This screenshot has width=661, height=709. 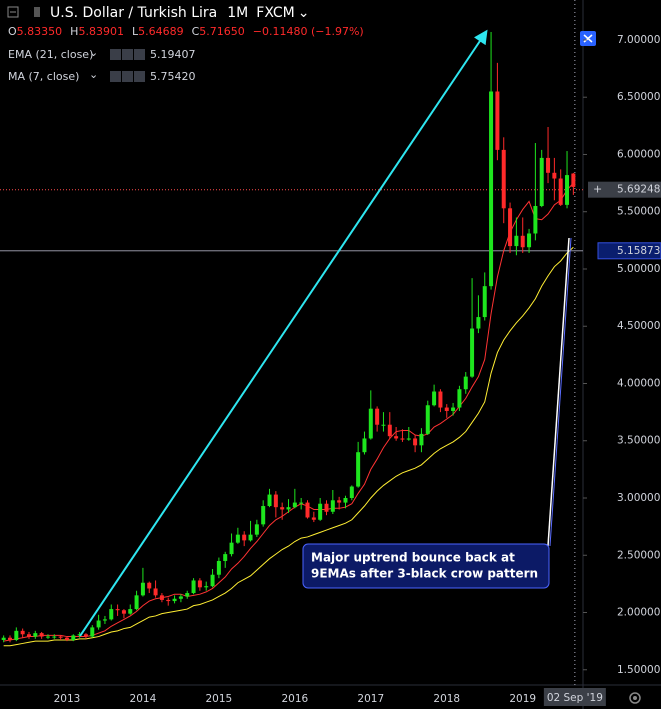 I want to click on collapse-icon, so click(x=13, y=12).